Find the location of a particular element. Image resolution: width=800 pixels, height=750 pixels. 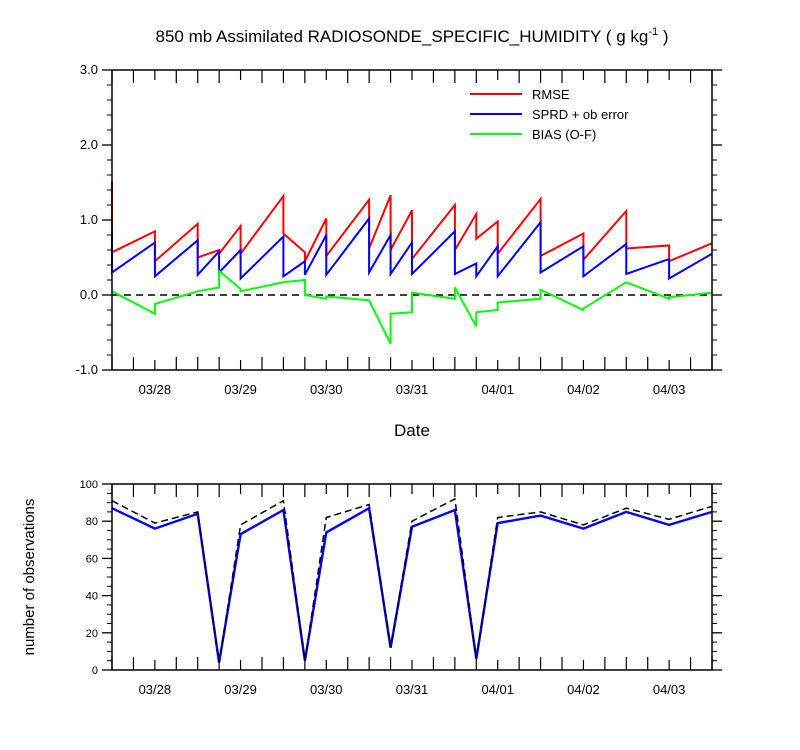

series-line-bias-o-f is located at coordinates (412, 306).